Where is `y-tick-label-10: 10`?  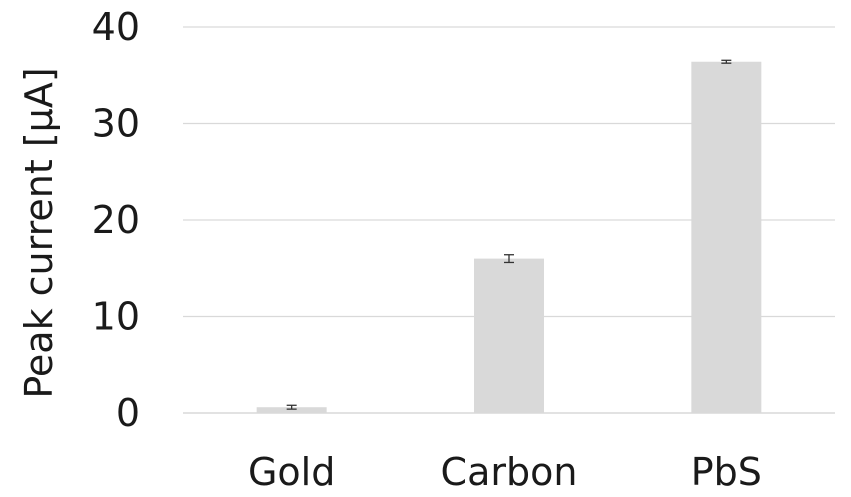
y-tick-label-10: 10 is located at coordinates (116, 317).